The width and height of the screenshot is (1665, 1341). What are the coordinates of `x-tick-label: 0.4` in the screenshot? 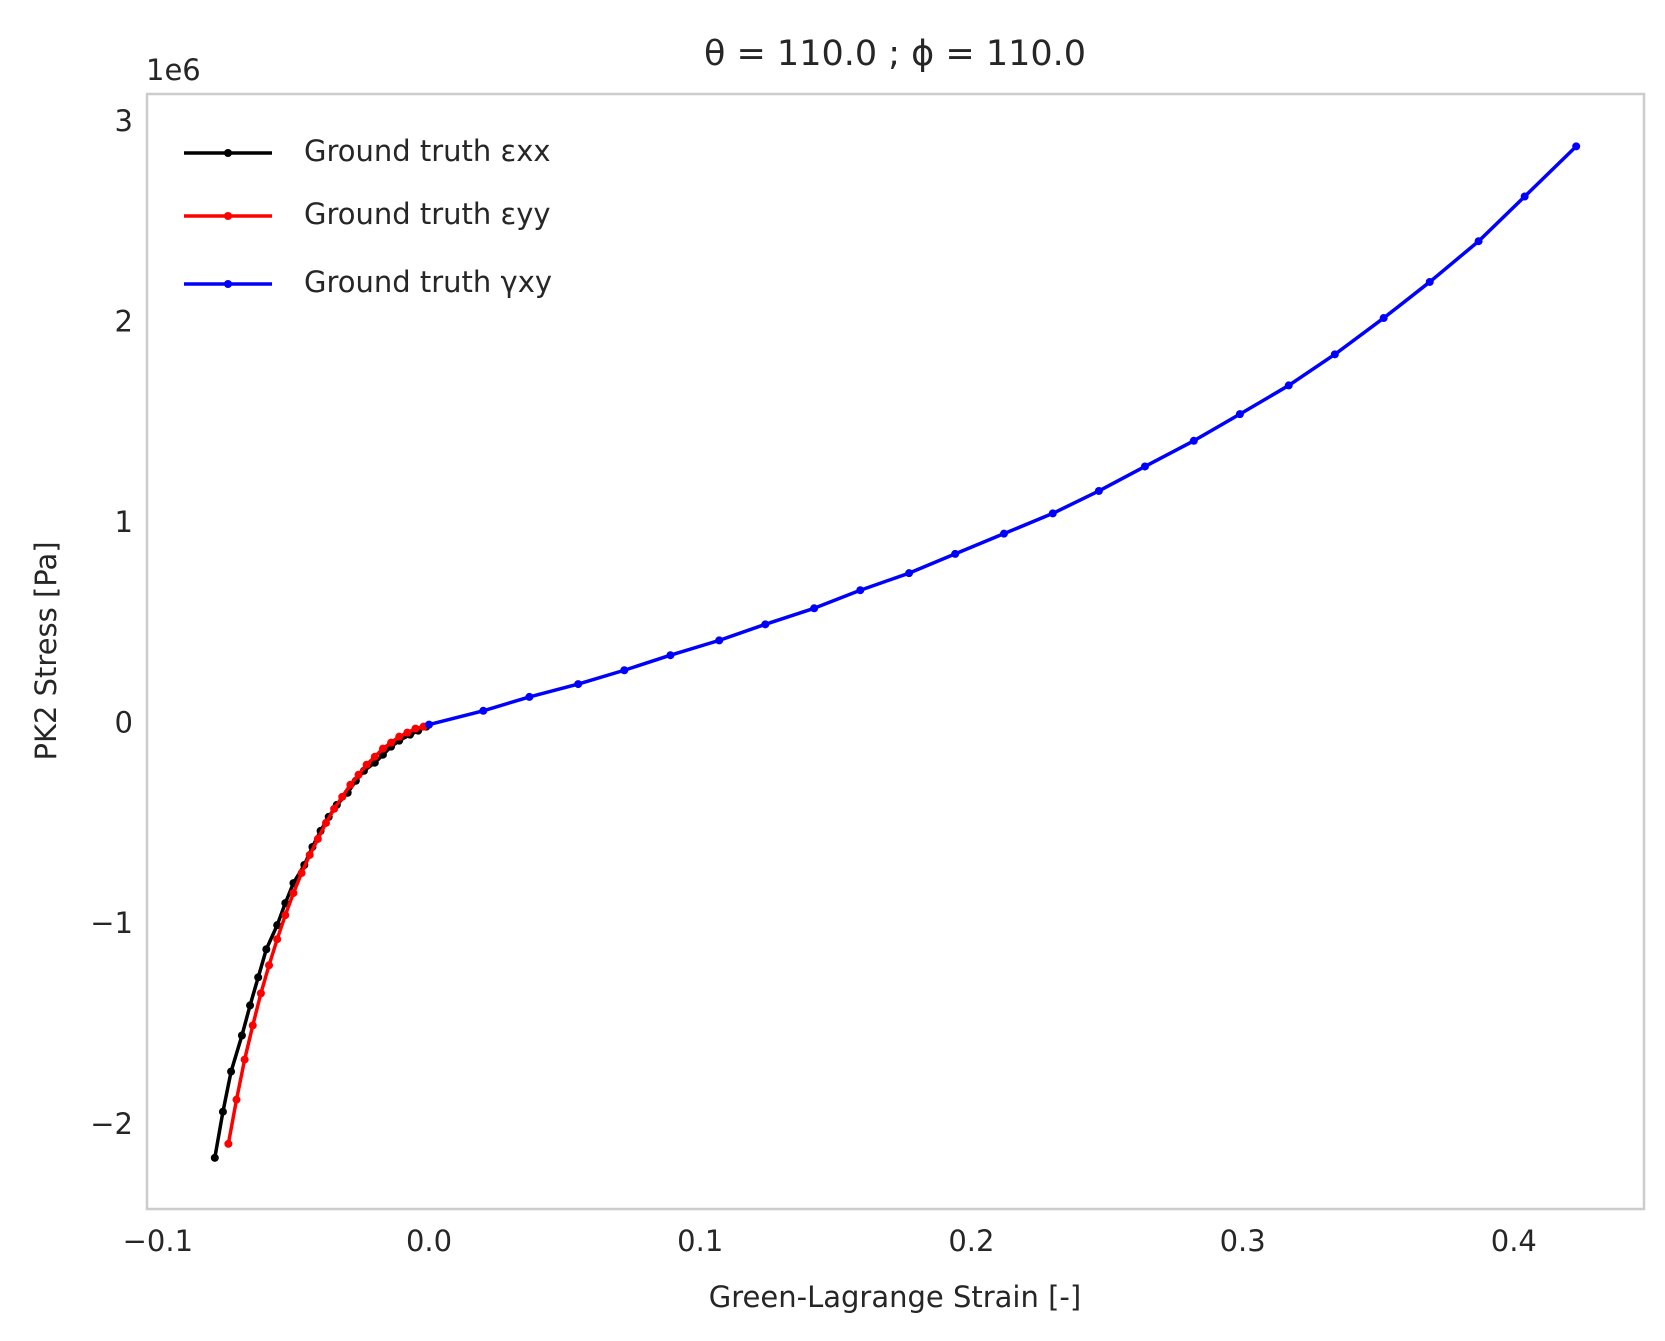 It's located at (1514, 1241).